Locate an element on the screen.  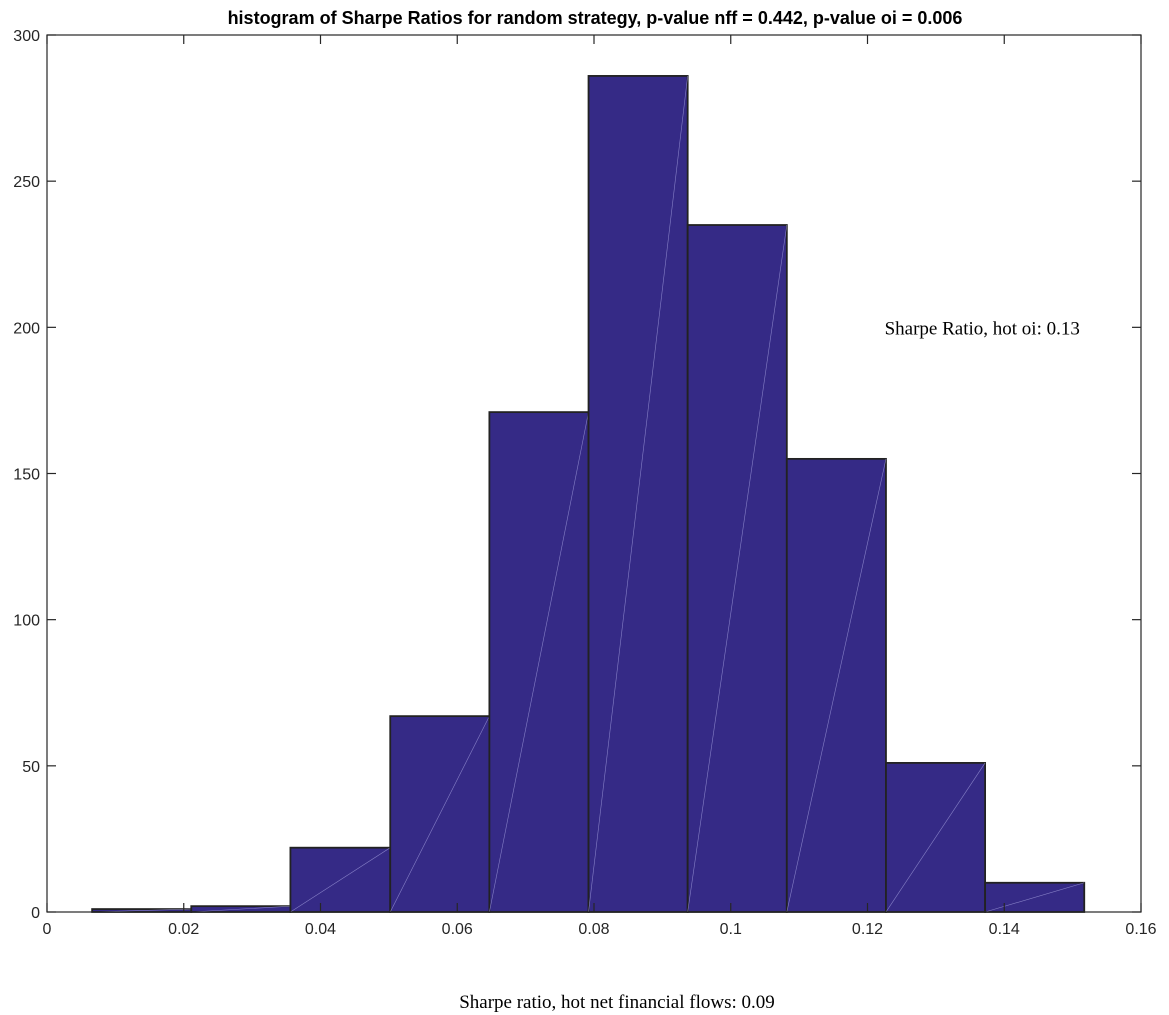
y-tick-label: 100 is located at coordinates (26, 621).